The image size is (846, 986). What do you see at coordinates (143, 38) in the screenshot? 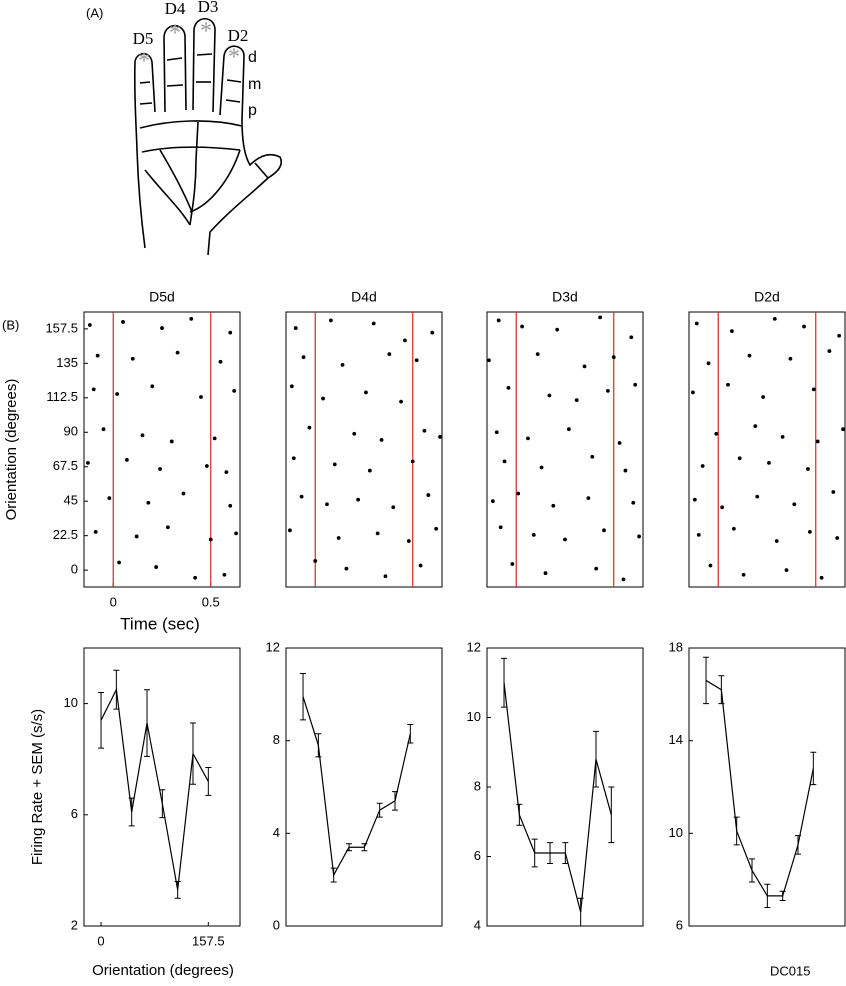
I see `finger-label: D5` at bounding box center [143, 38].